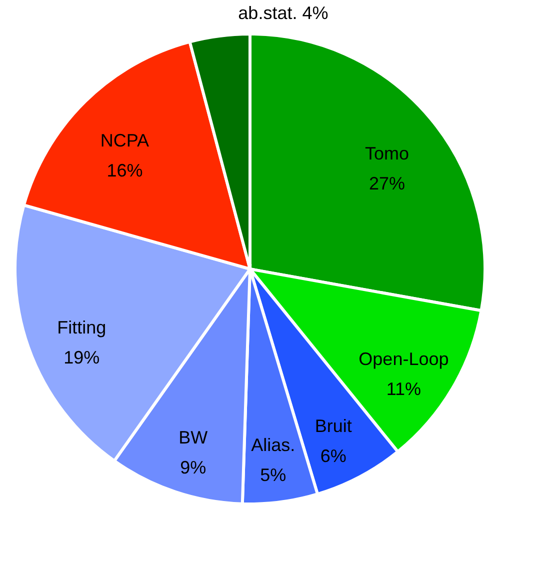  What do you see at coordinates (125, 140) in the screenshot?
I see `slice-label: NCPA` at bounding box center [125, 140].